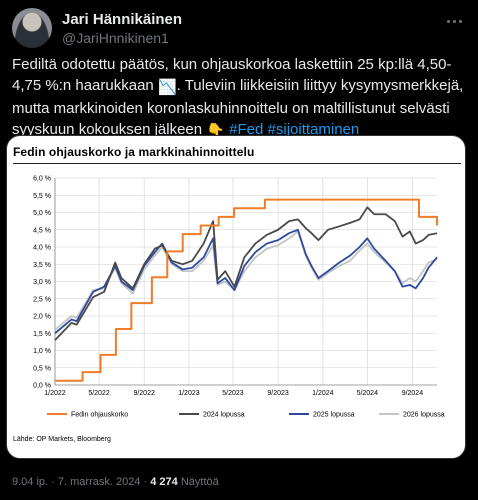  Describe the element at coordinates (42, 317) in the screenshot. I see `y-tick-label: 2,0 %` at that location.